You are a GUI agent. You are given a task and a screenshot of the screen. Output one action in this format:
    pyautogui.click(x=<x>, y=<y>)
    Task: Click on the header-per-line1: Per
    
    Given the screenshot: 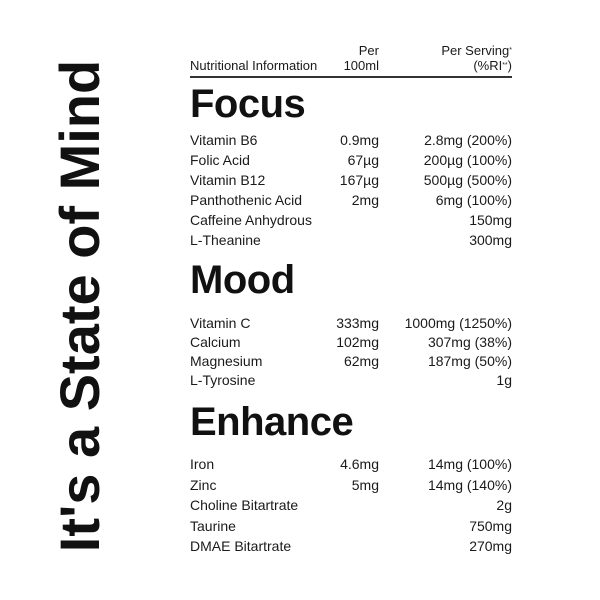 What is the action you would take?
    pyautogui.click(x=368, y=50)
    